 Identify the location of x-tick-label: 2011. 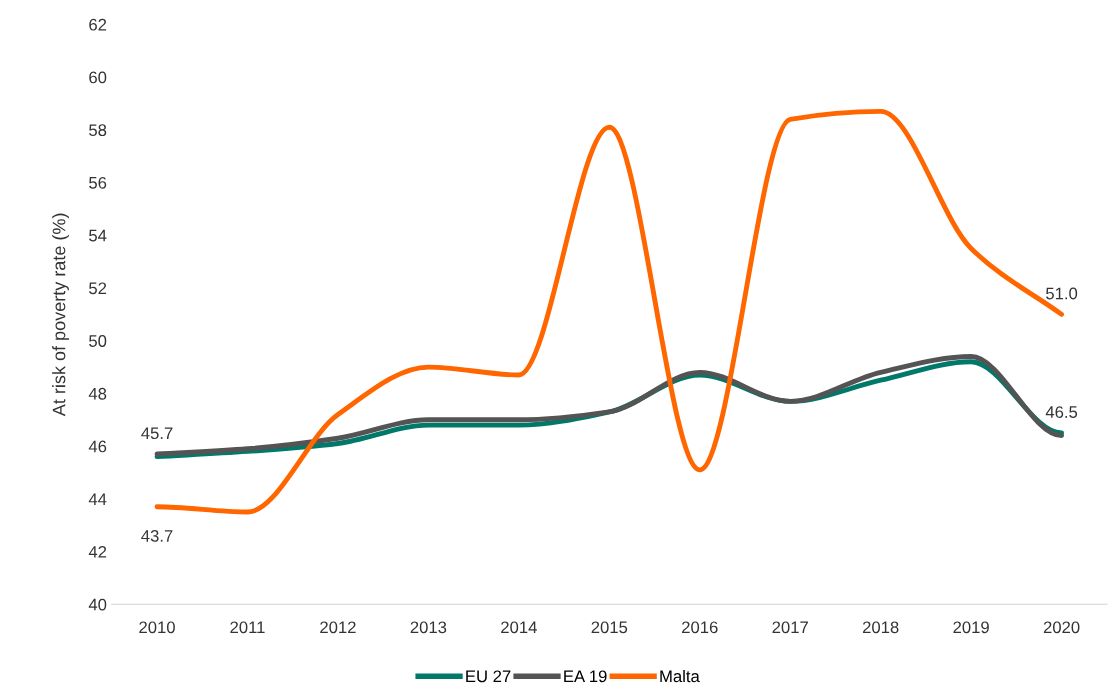
(247, 627).